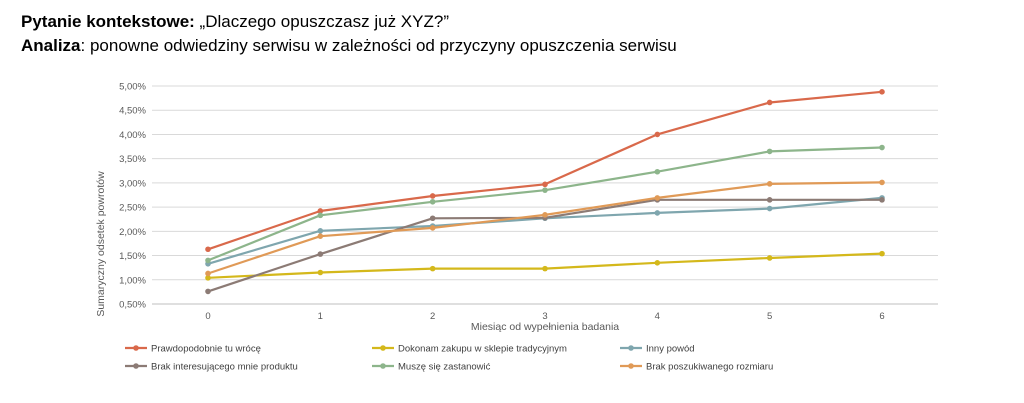 The image size is (1024, 403). Describe the element at coordinates (545, 327) in the screenshot. I see `x-axis-title: Miesiąc od wypełnienia badania` at that location.